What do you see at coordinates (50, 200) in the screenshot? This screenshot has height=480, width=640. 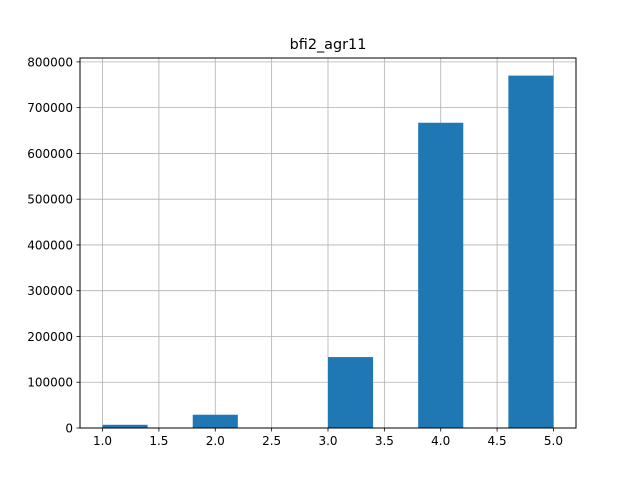 I see `y-tick-label: 500000` at bounding box center [50, 200].